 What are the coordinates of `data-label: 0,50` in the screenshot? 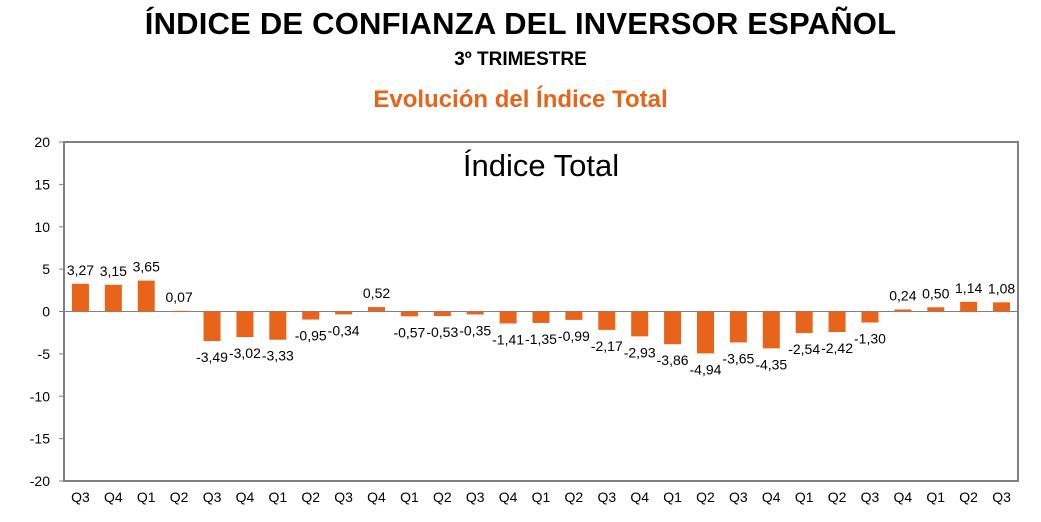 It's located at (935, 293).